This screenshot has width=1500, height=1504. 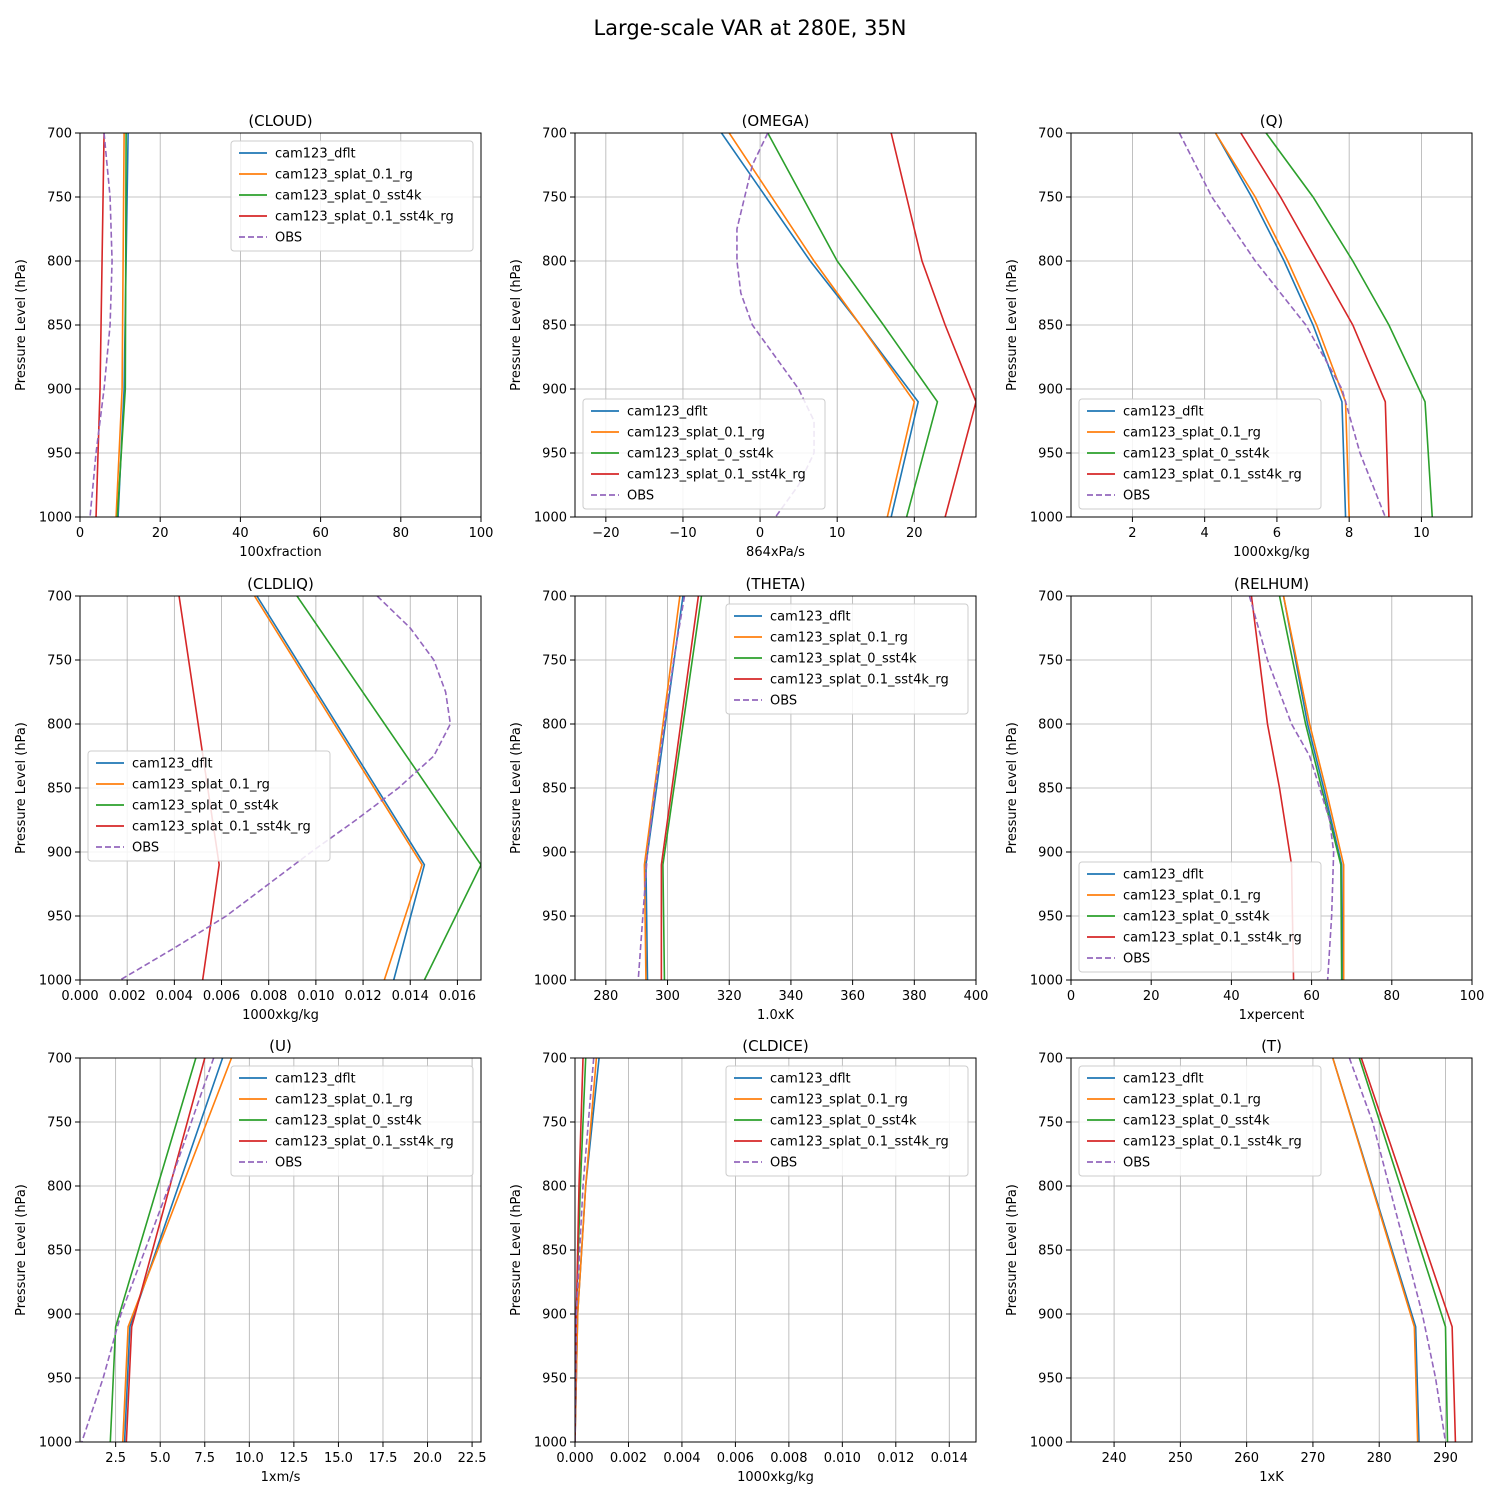 What do you see at coordinates (280, 121) in the screenshot?
I see `subplot-title: (CLOUD)` at bounding box center [280, 121].